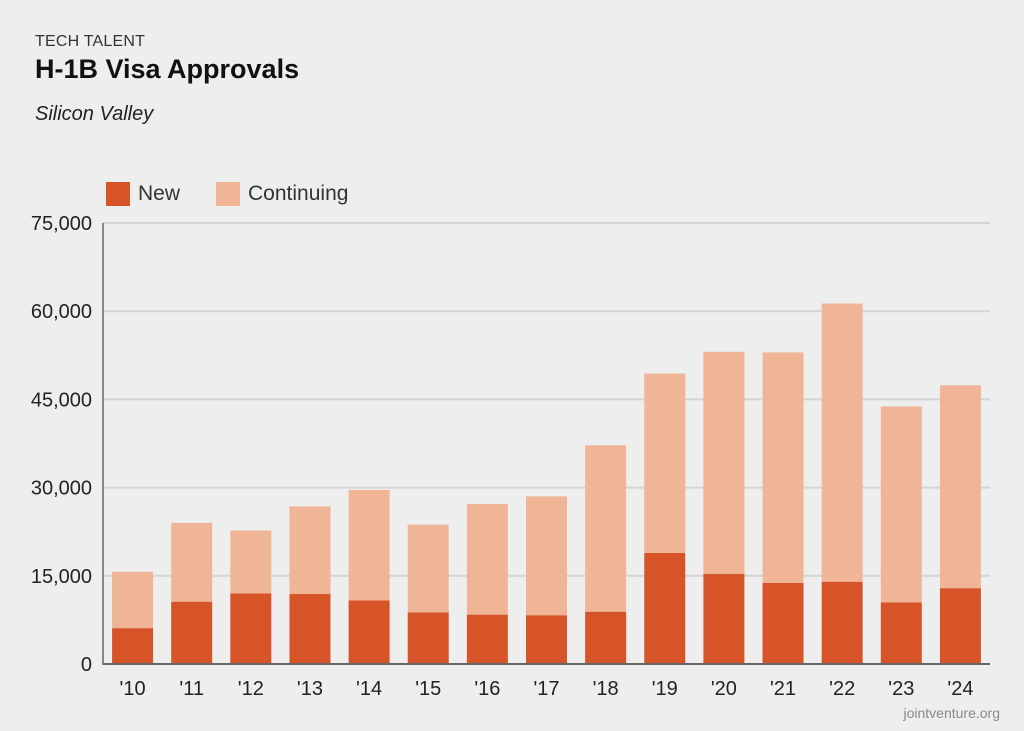  Describe the element at coordinates (724, 689) in the screenshot. I see `x-tick-label: '20` at that location.